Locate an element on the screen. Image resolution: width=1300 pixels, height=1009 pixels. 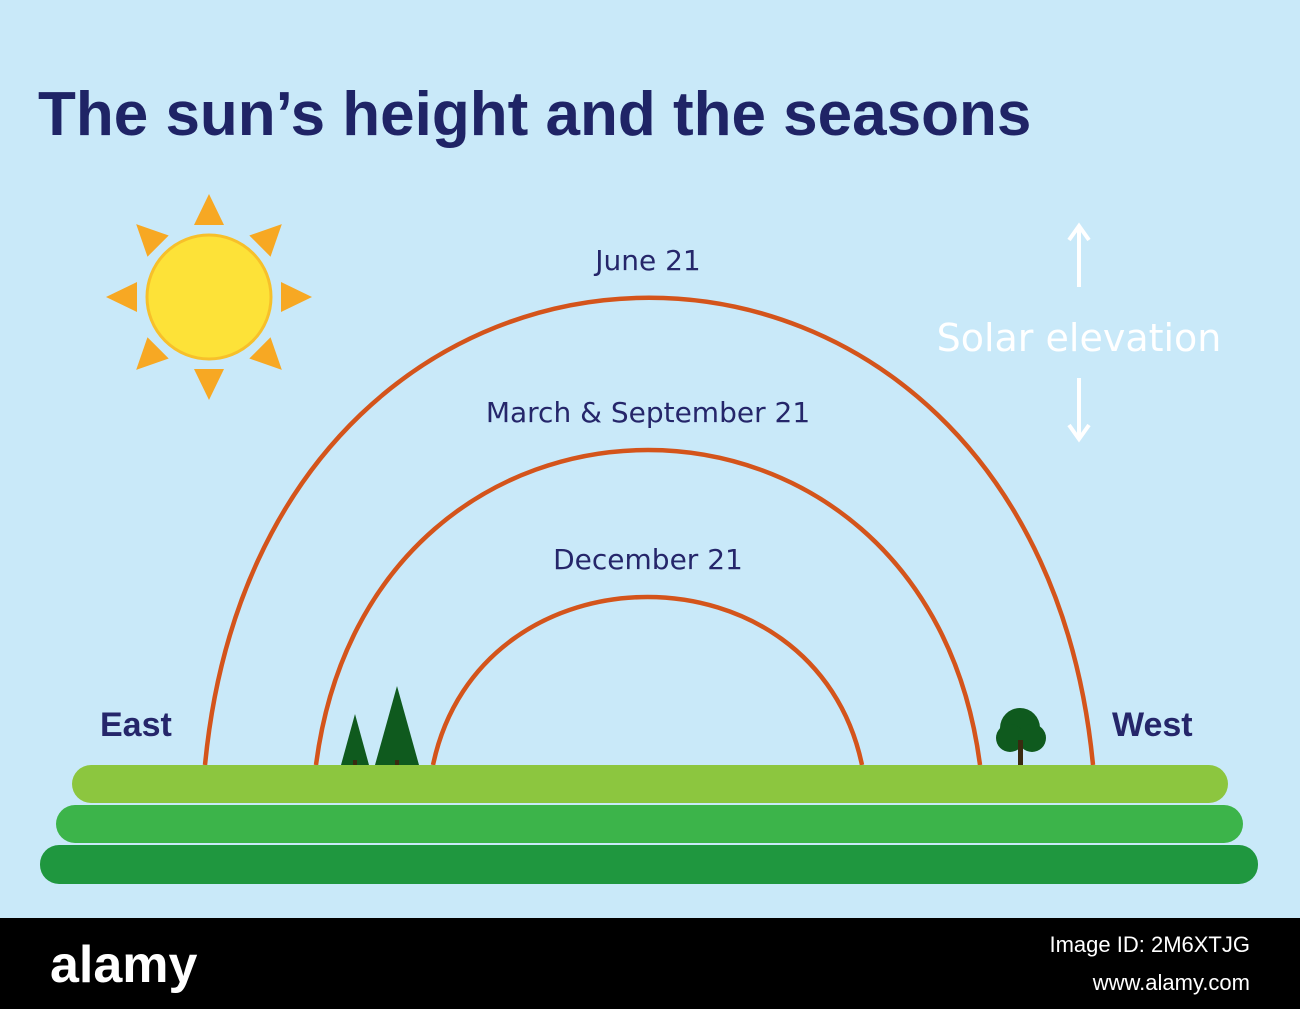
east-label: East is located at coordinates (136, 725).